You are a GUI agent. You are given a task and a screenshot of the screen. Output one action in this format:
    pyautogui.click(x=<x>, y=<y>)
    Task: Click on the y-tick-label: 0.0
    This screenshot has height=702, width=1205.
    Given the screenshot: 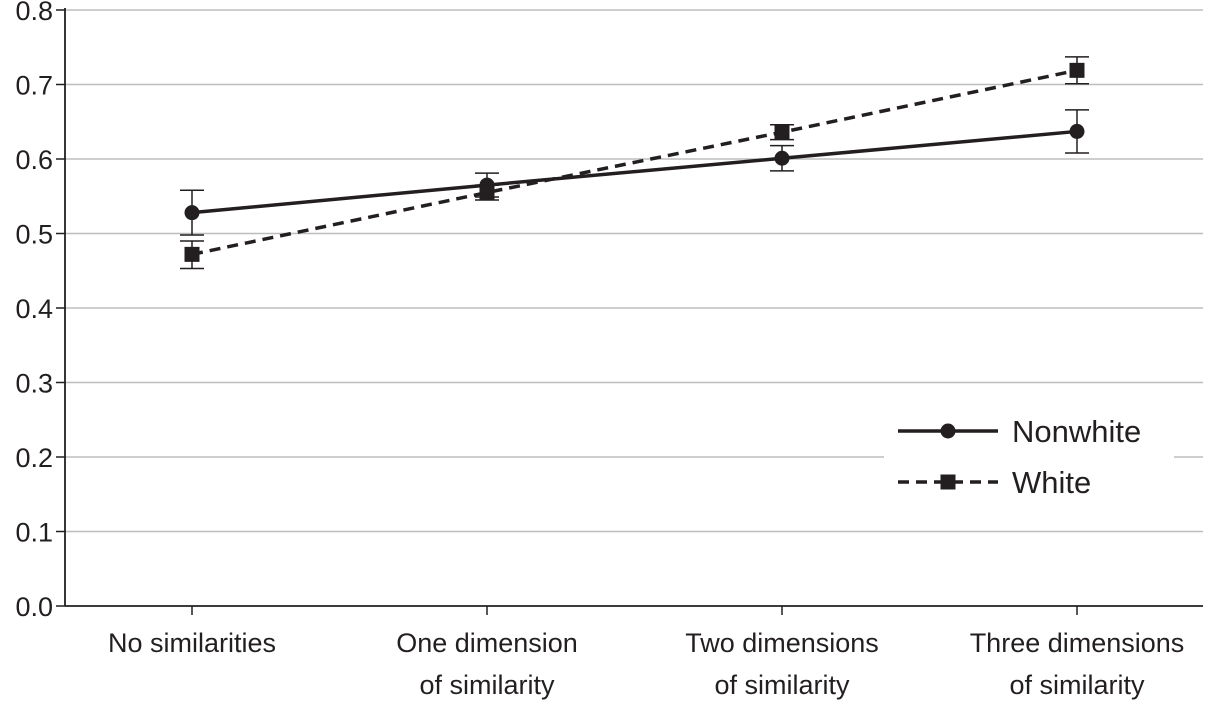 What is the action you would take?
    pyautogui.click(x=34, y=607)
    